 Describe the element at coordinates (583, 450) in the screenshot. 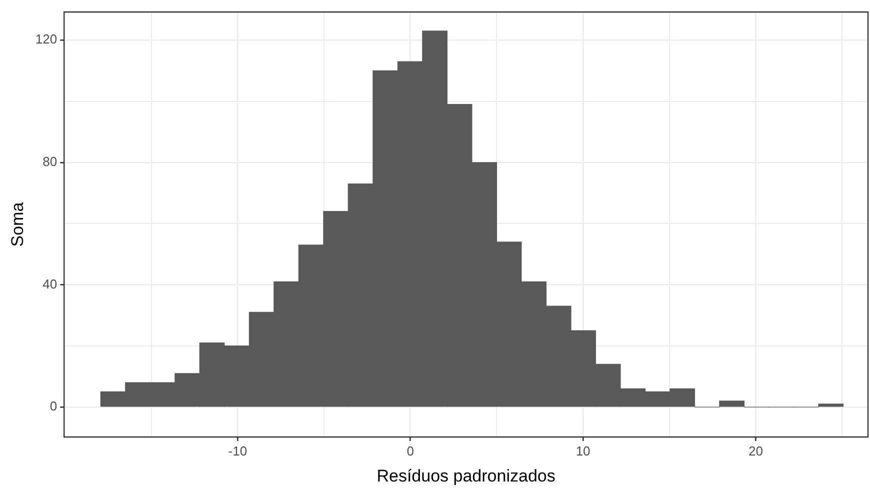

I see `x-tick-label: 10` at that location.